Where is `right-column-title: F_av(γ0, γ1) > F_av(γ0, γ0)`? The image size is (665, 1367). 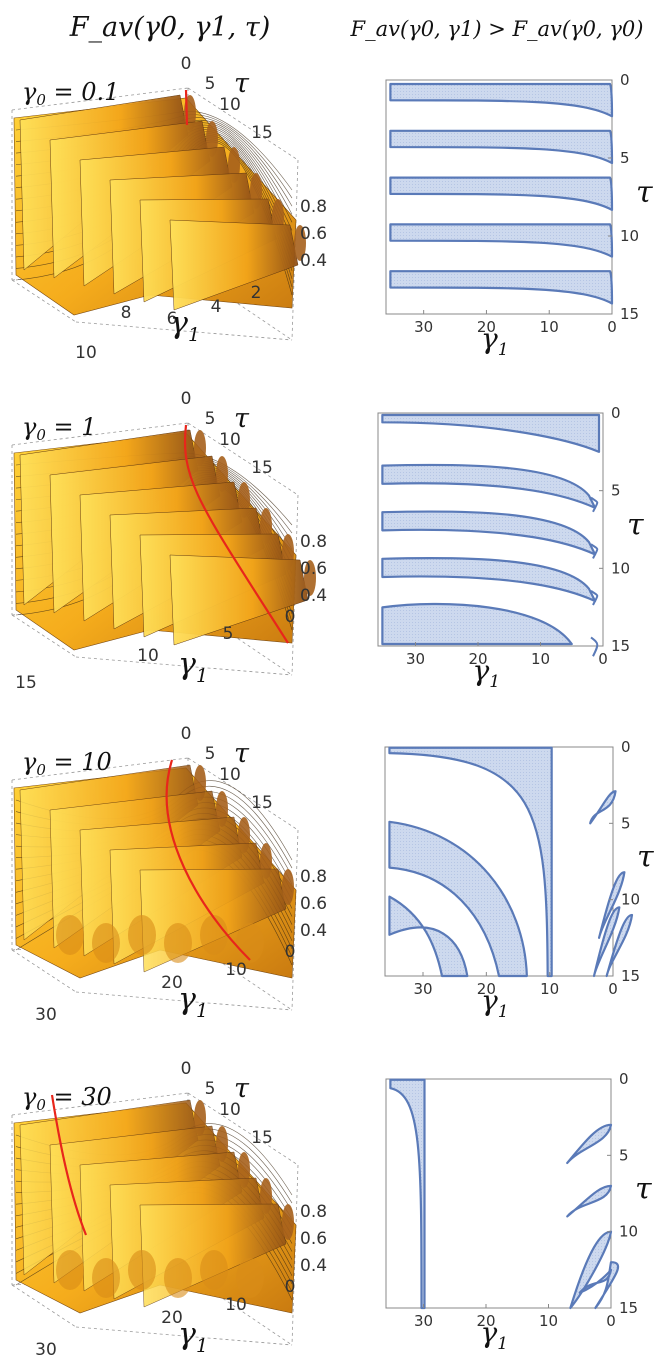
right-column-title: F_av(γ0, γ1) > F_av(γ0, γ0) is located at coordinates (497, 29).